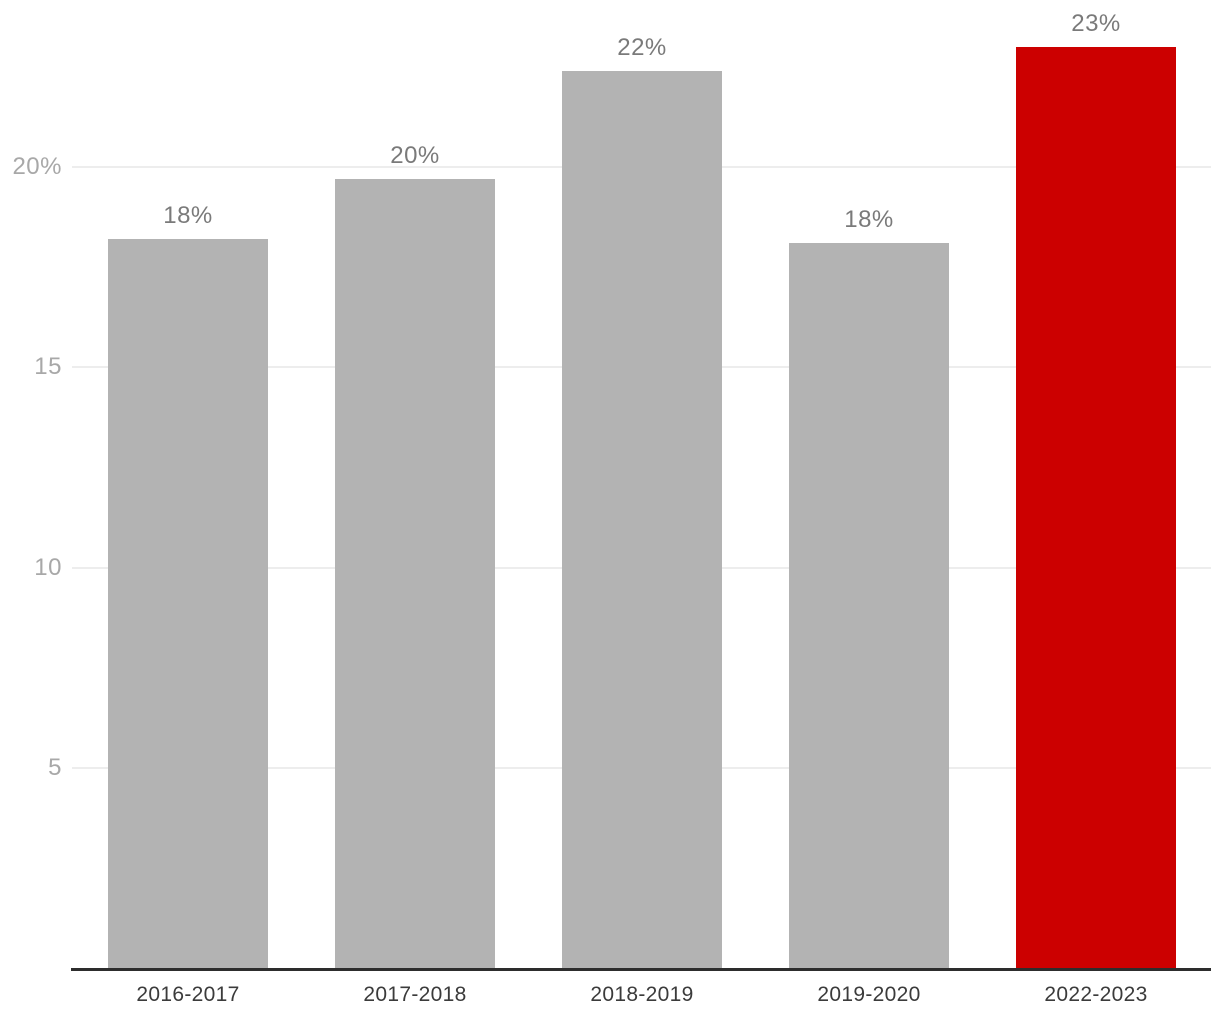  What do you see at coordinates (1096, 23) in the screenshot?
I see `bar-value-label: 23%` at bounding box center [1096, 23].